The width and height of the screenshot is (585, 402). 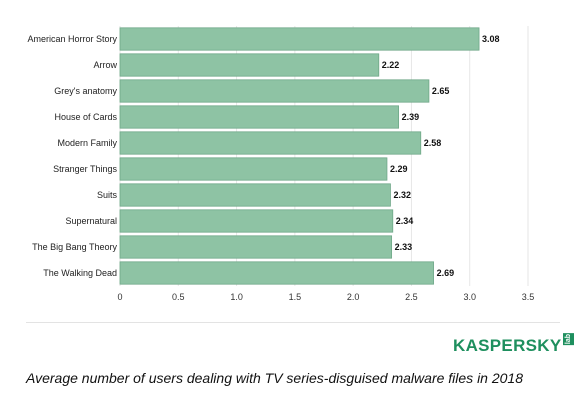 What do you see at coordinates (441, 91) in the screenshot?
I see `value-label: 2.65` at bounding box center [441, 91].